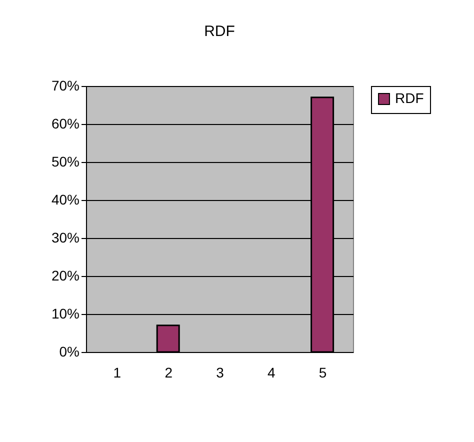  What do you see at coordinates (272, 372) in the screenshot?
I see `x-tick-label: 4` at bounding box center [272, 372].